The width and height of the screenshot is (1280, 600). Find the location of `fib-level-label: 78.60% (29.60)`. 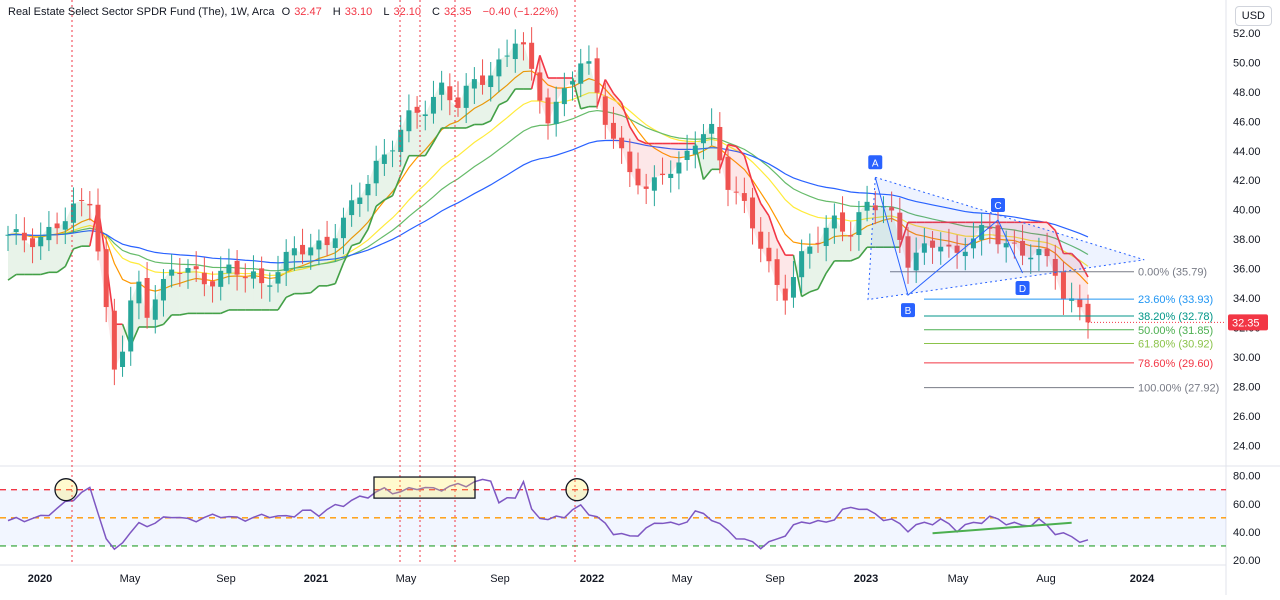

fib-level-label: 78.60% (29.60) is located at coordinates (1175, 364).